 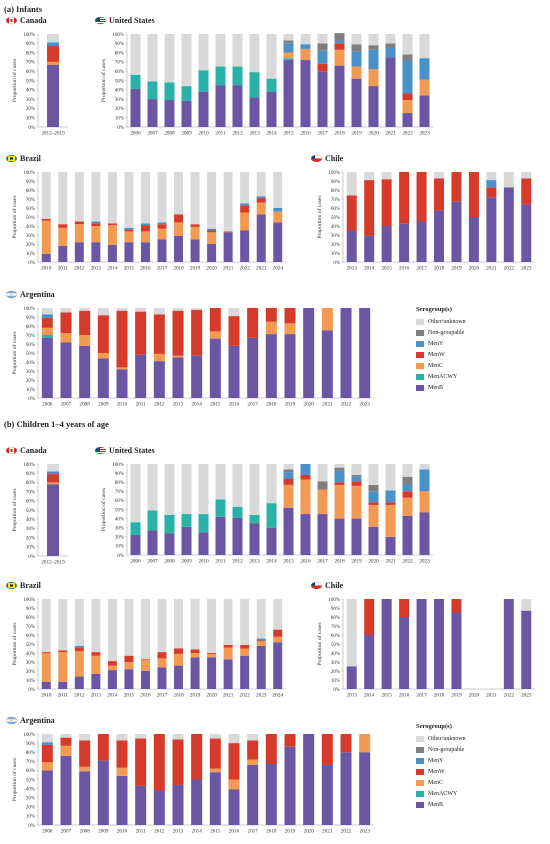 What do you see at coordinates (261, 696) in the screenshot?
I see `x-tick-label: 2023` at bounding box center [261, 696].